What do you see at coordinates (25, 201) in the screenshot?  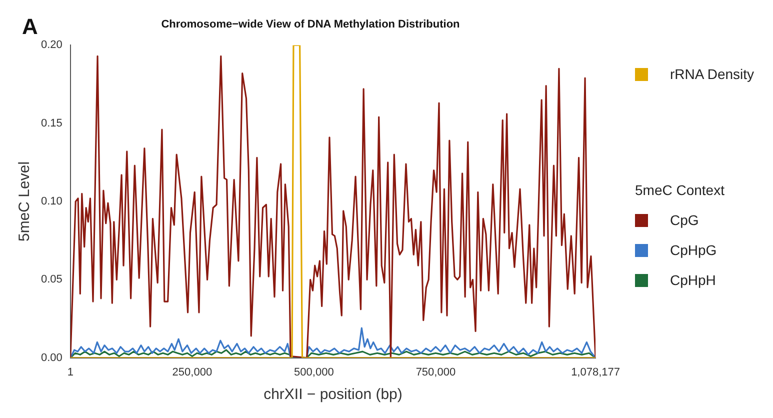 I see `y-axis-title: 5meC Level` at bounding box center [25, 201].